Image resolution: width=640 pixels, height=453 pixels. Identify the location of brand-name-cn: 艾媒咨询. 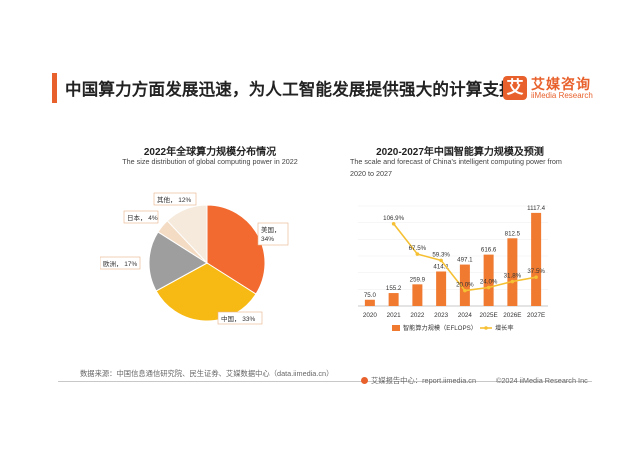
(561, 84).